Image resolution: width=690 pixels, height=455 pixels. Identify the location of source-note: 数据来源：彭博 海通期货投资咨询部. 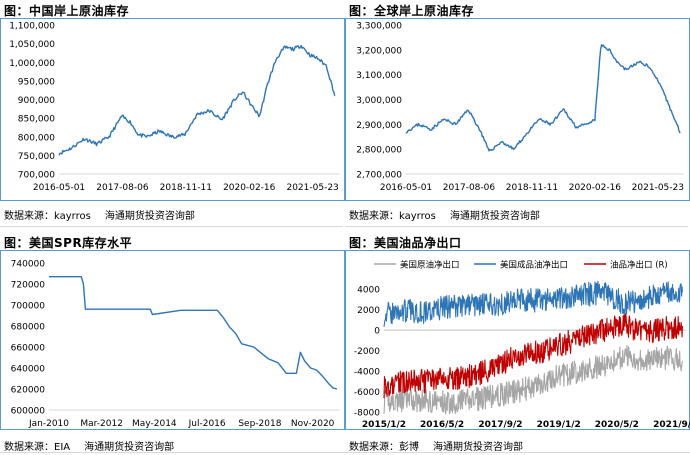
(436, 445).